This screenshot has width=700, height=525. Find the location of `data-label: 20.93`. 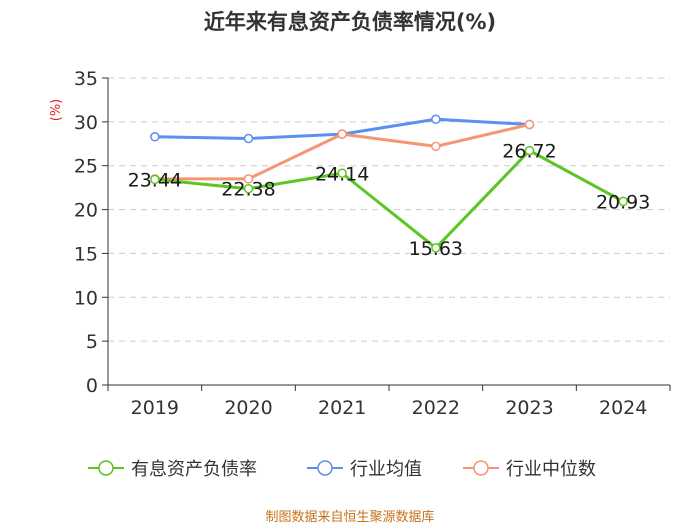

data-label: 20.93 is located at coordinates (623, 202).